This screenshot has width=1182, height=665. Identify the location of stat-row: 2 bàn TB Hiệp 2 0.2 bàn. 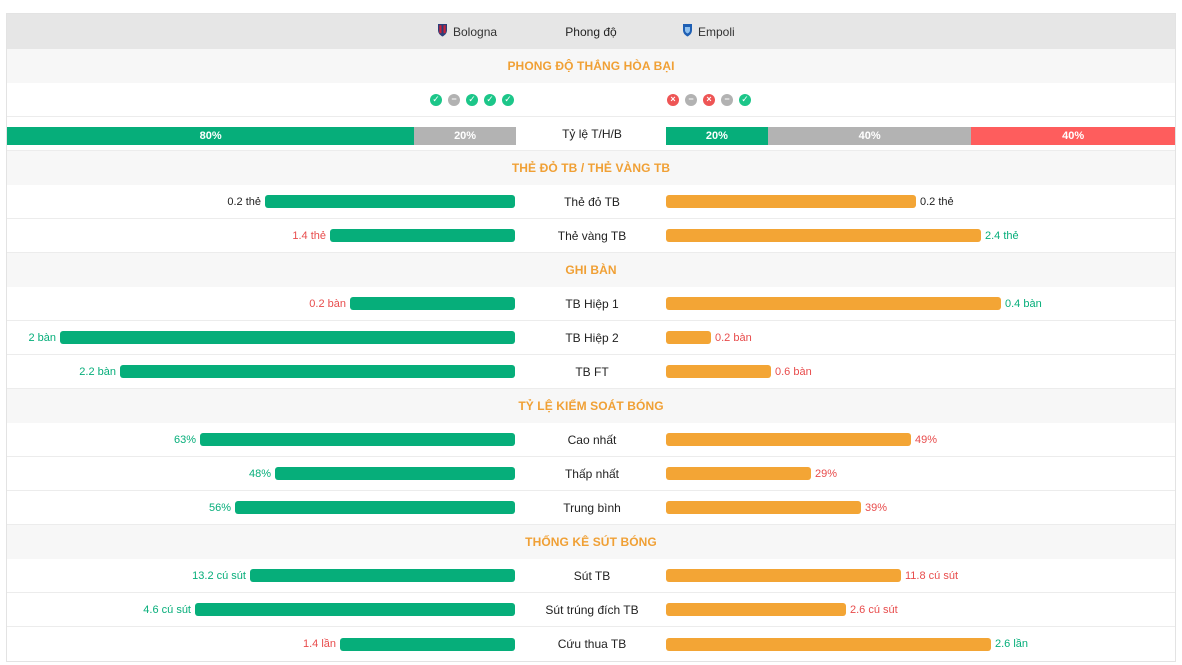
(591, 338).